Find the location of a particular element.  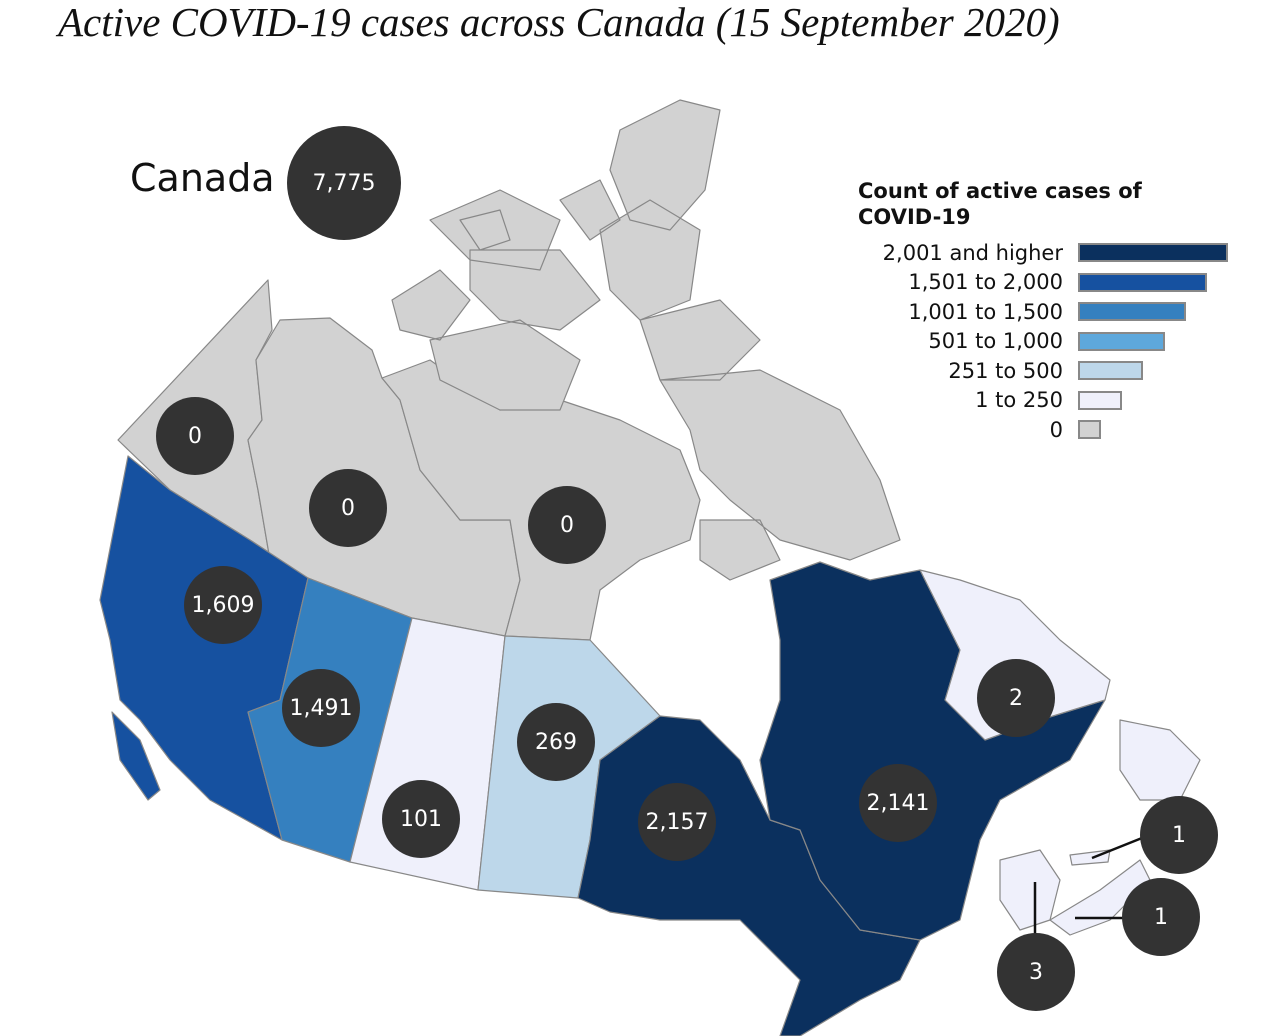

legend-item-label: 1,501 to 2,000 is located at coordinates (985, 282).